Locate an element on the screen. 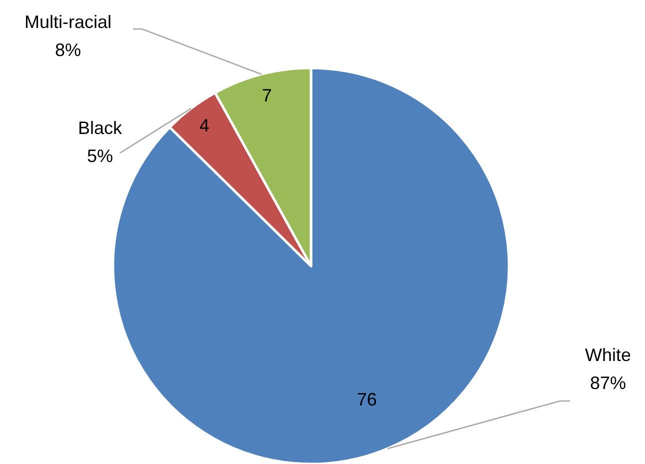  slice-label: Multi-racial is located at coordinates (68, 22).